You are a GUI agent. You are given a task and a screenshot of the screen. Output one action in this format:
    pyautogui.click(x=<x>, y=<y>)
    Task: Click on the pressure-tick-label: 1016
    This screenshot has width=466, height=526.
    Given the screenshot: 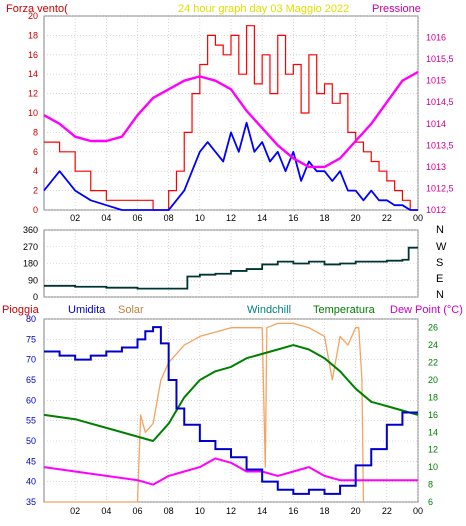 What is the action you would take?
    pyautogui.click(x=436, y=38)
    